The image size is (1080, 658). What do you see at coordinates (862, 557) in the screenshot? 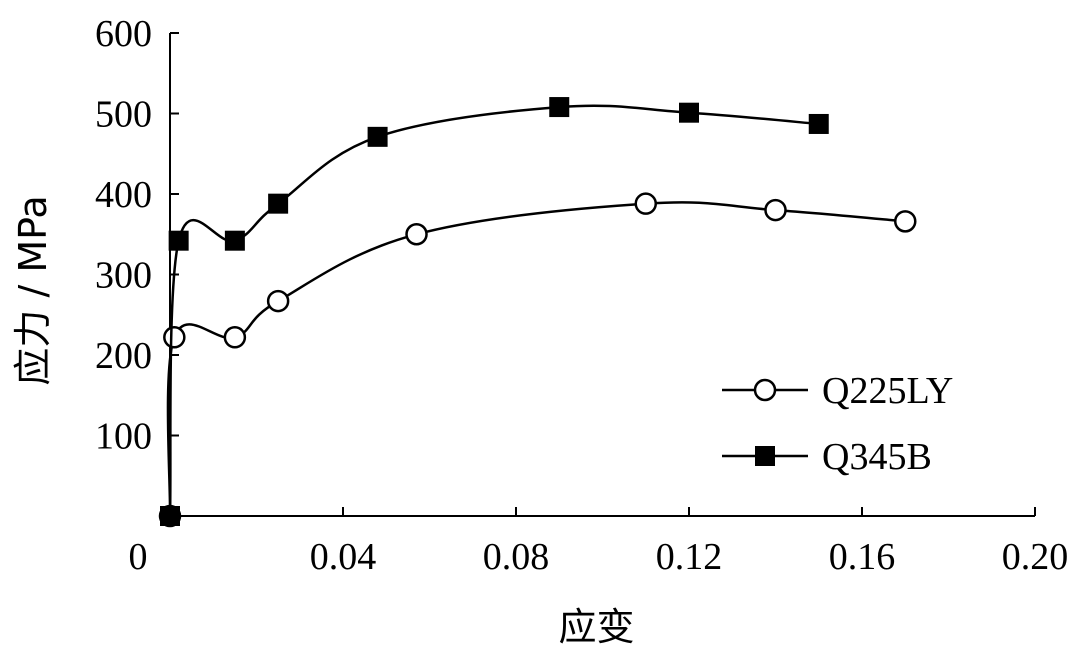
I see `x-tick-label: 0.16` at bounding box center [862, 557].